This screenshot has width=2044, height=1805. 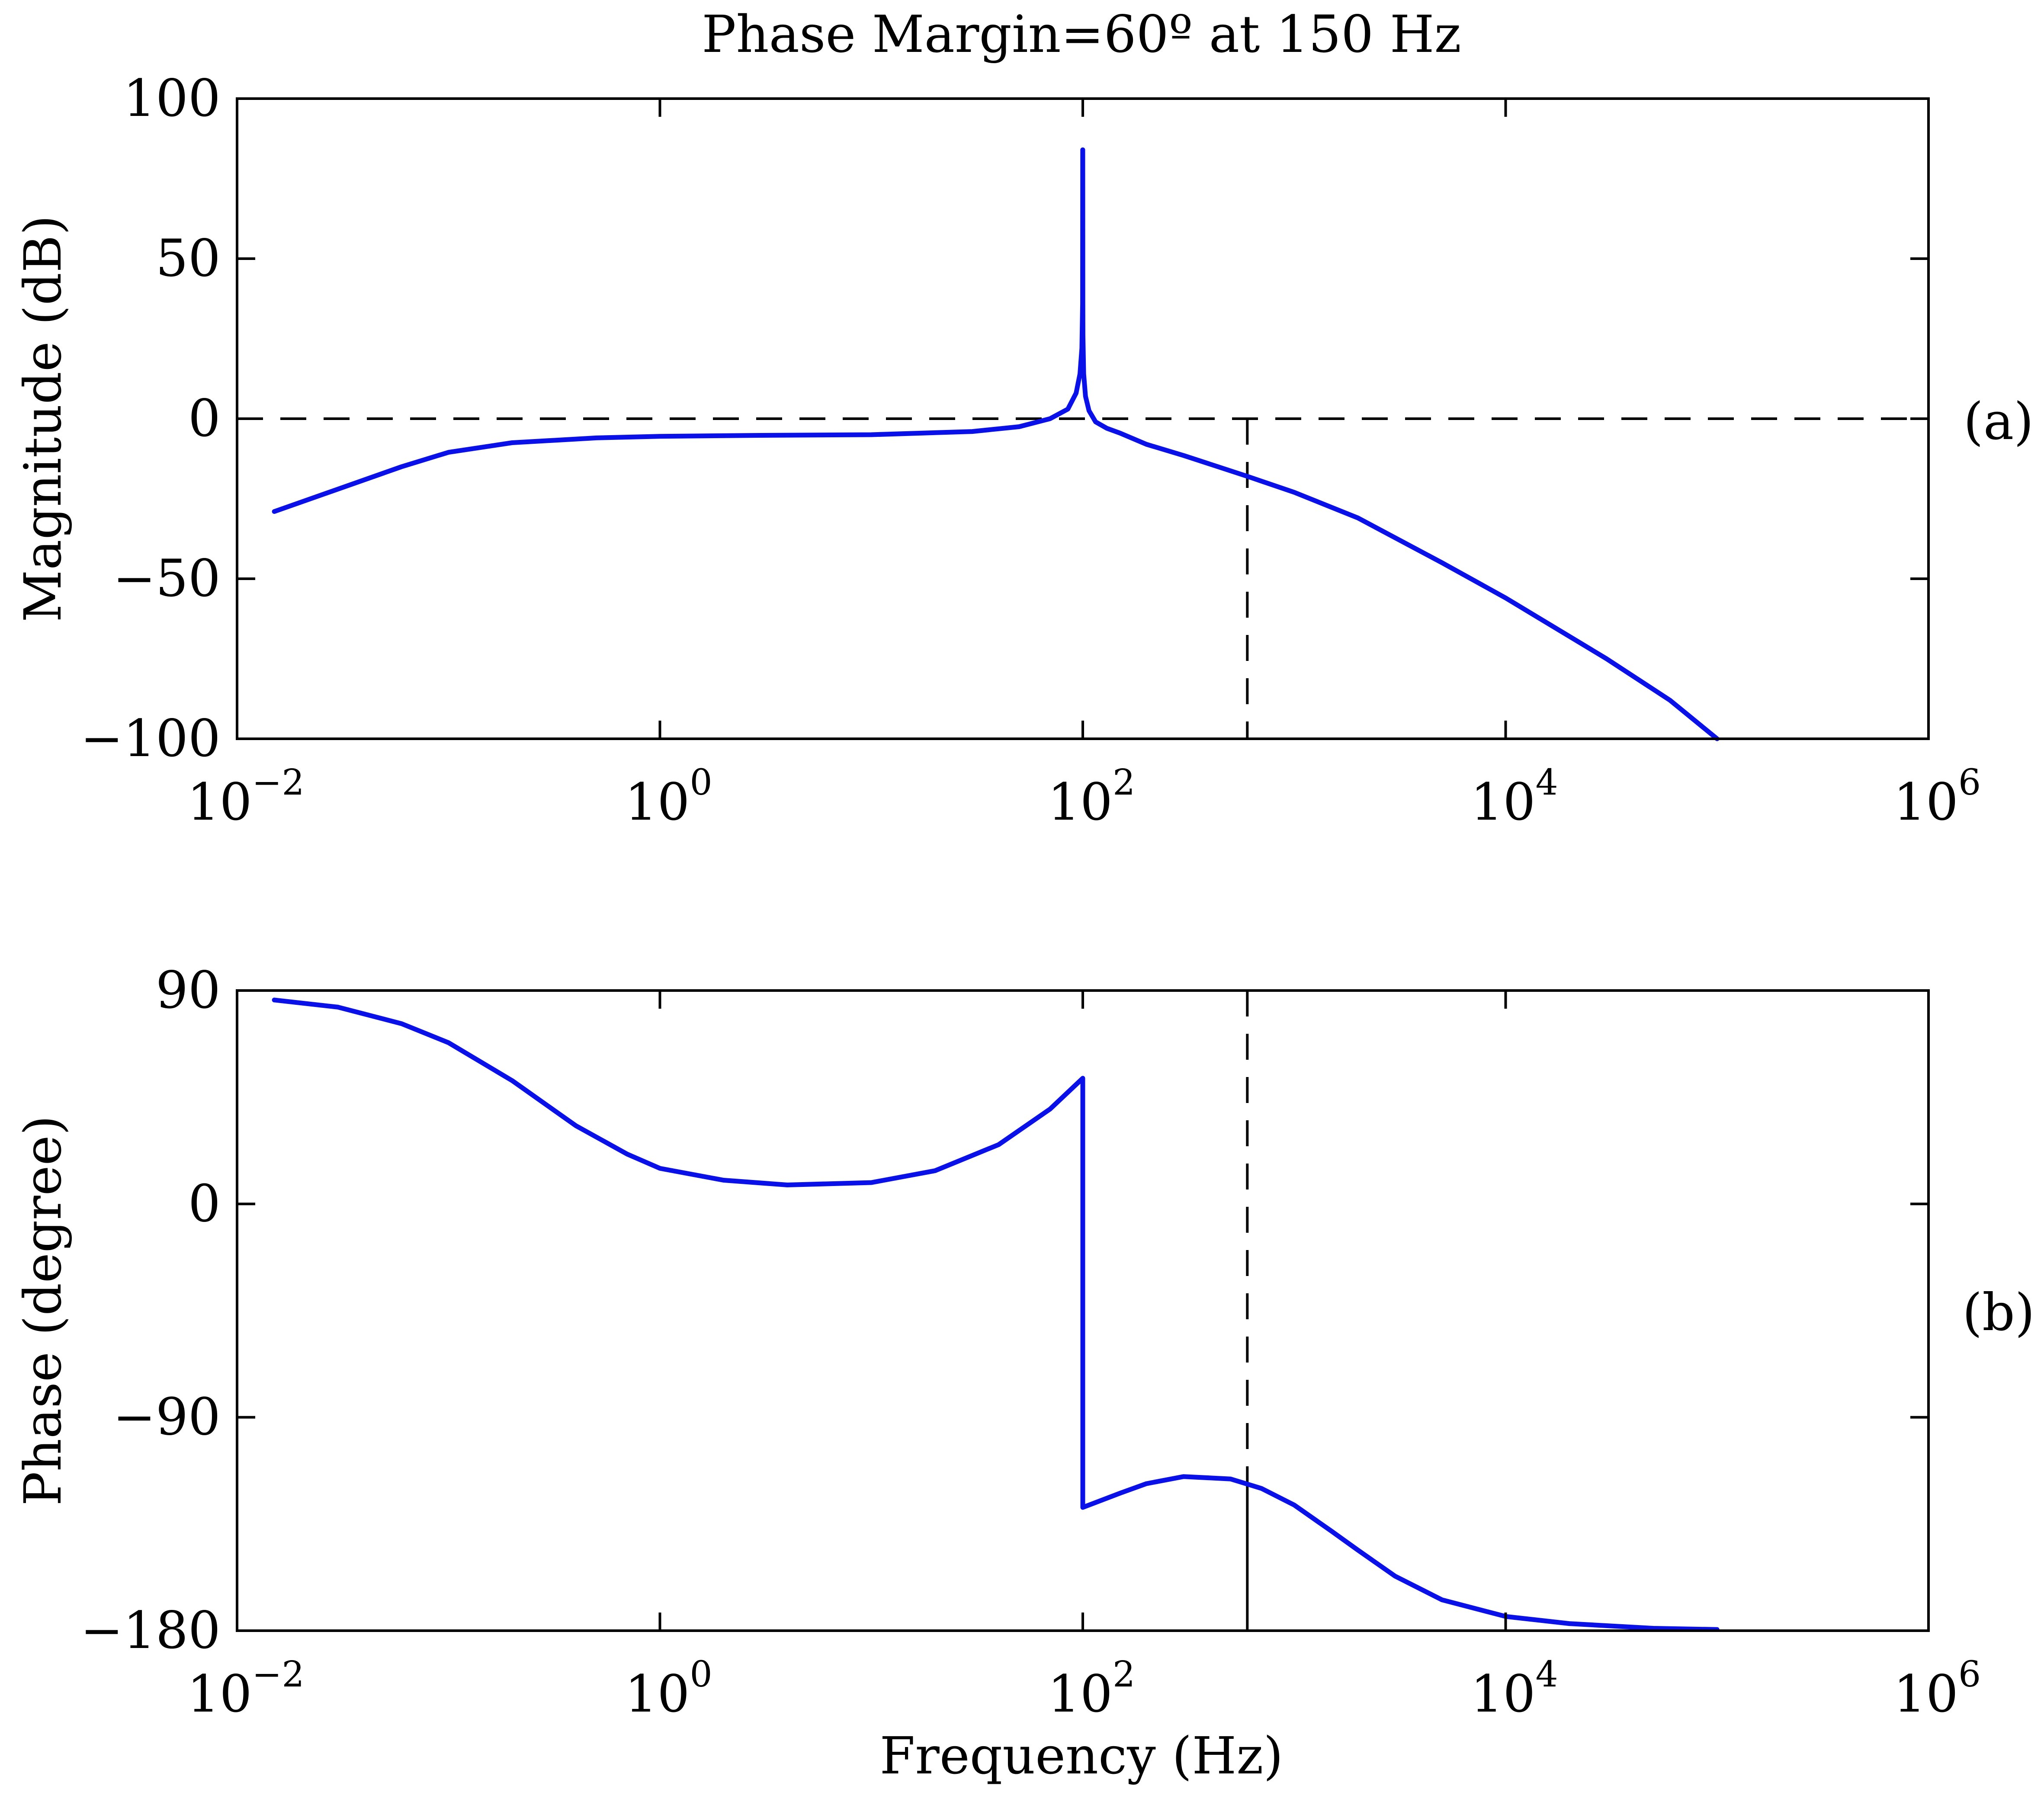 What do you see at coordinates (701, 1675) in the screenshot?
I see `phase-xtick-exponent: 0` at bounding box center [701, 1675].